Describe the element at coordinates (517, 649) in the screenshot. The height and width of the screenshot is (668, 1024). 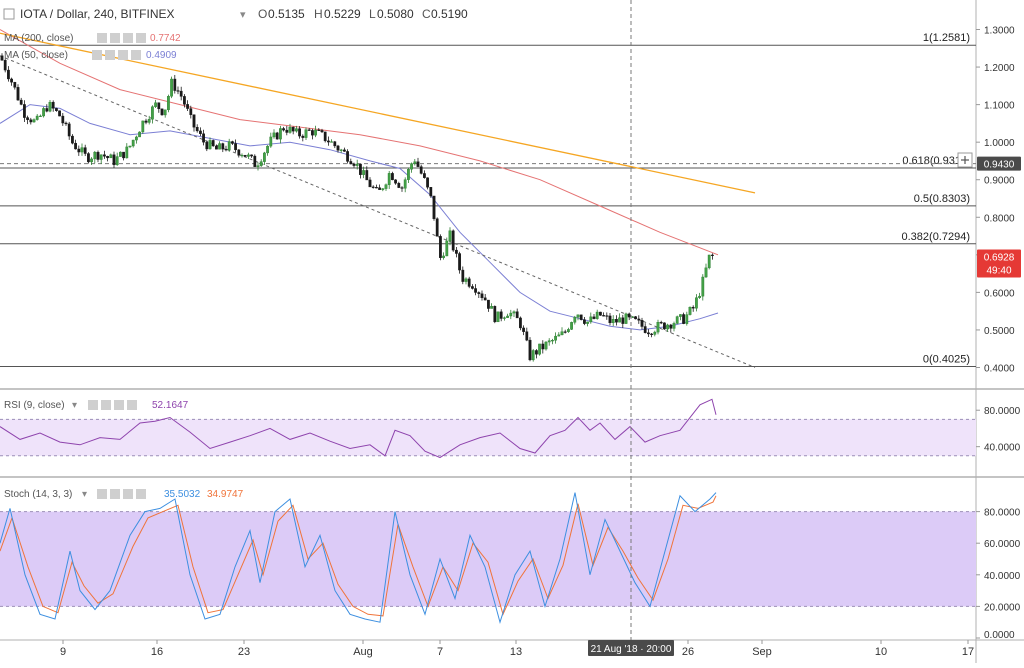
I see `time-axis: 9 16 23 Aug 7 13 26 Sep 10 17` at that location.